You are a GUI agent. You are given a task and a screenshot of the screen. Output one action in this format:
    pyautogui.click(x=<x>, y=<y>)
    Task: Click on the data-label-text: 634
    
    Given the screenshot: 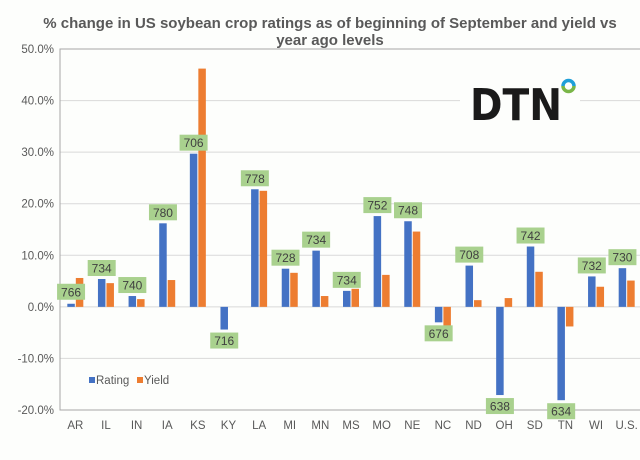 What is the action you would take?
    pyautogui.click(x=561, y=412)
    